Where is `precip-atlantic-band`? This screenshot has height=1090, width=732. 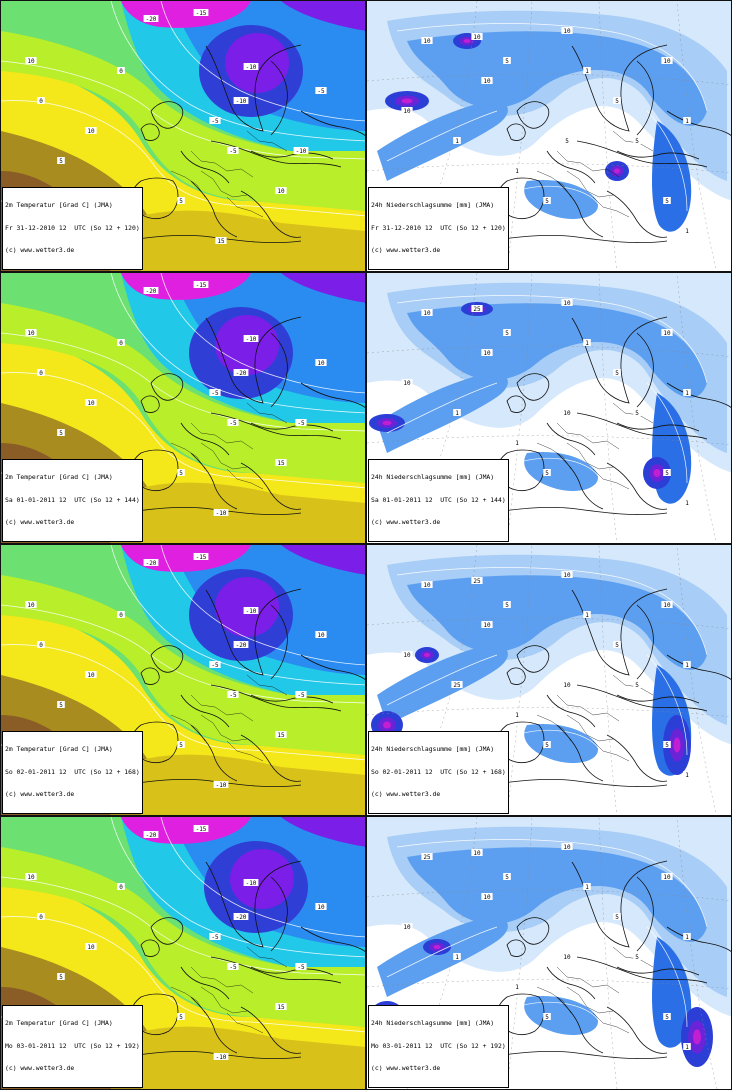 precip-atlantic-band is located at coordinates (442, 140).